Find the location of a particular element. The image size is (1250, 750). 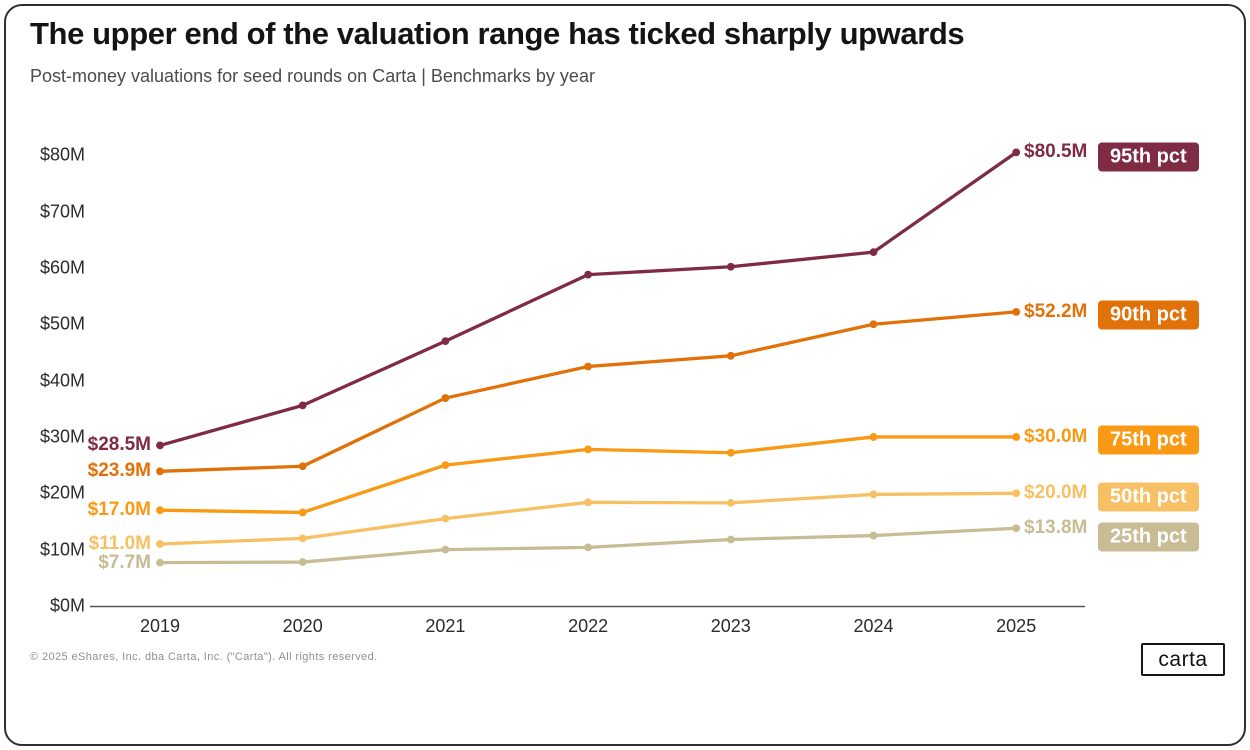

y-tick-label: $60M is located at coordinates (62, 267).